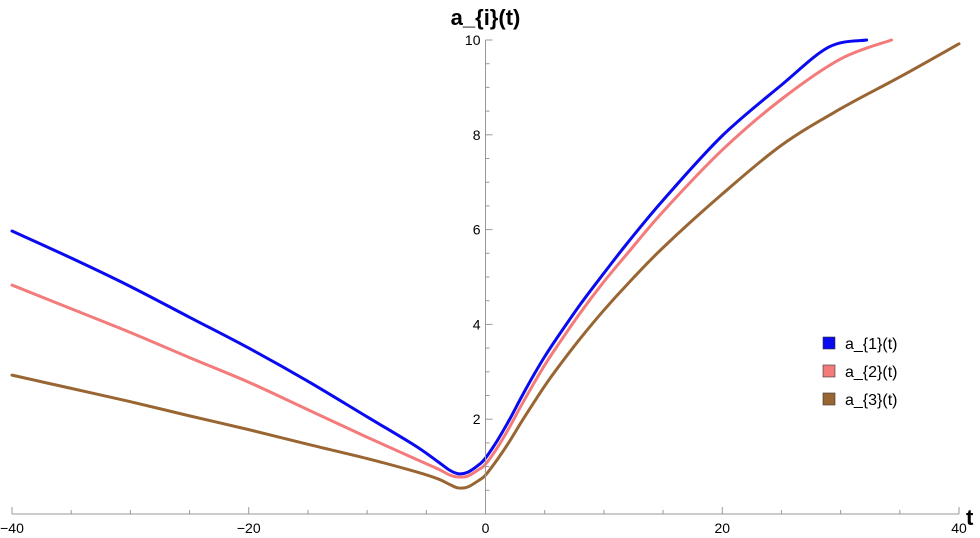 The width and height of the screenshot is (980, 538). Describe the element at coordinates (486, 17) in the screenshot. I see `y-axis-title: a_{i}(t)` at that location.